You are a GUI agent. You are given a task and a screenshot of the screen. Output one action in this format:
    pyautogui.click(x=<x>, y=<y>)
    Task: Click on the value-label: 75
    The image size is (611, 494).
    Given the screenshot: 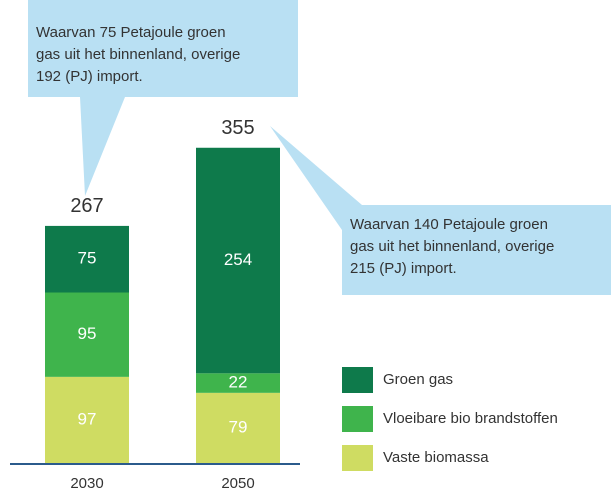 What is the action you would take?
    pyautogui.click(x=87, y=258)
    